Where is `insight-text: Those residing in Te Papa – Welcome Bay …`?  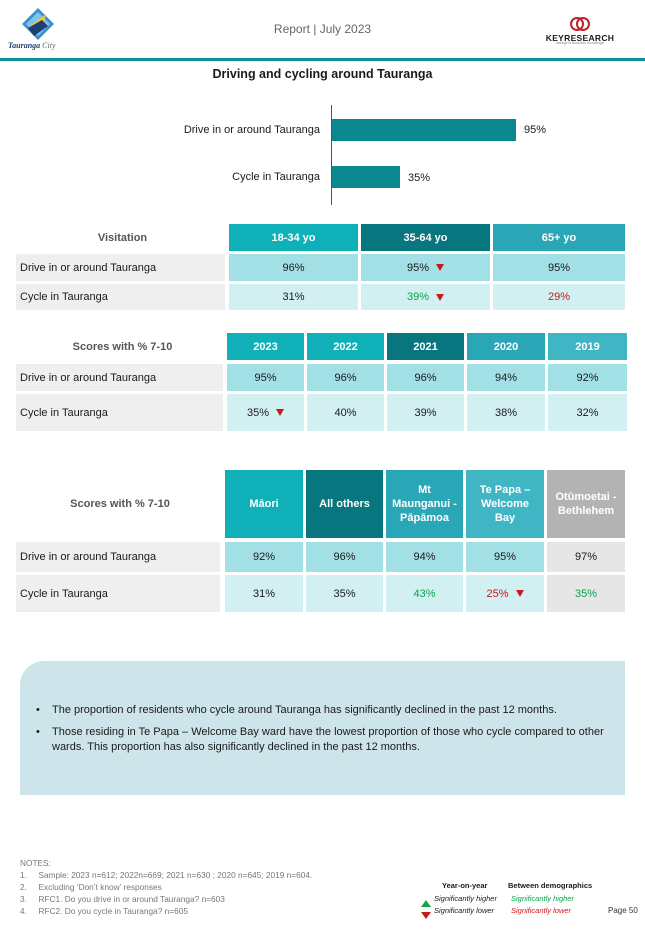
insight-text: Those residing in Te Papa – Welcome Bay … is located at coordinates (328, 739).